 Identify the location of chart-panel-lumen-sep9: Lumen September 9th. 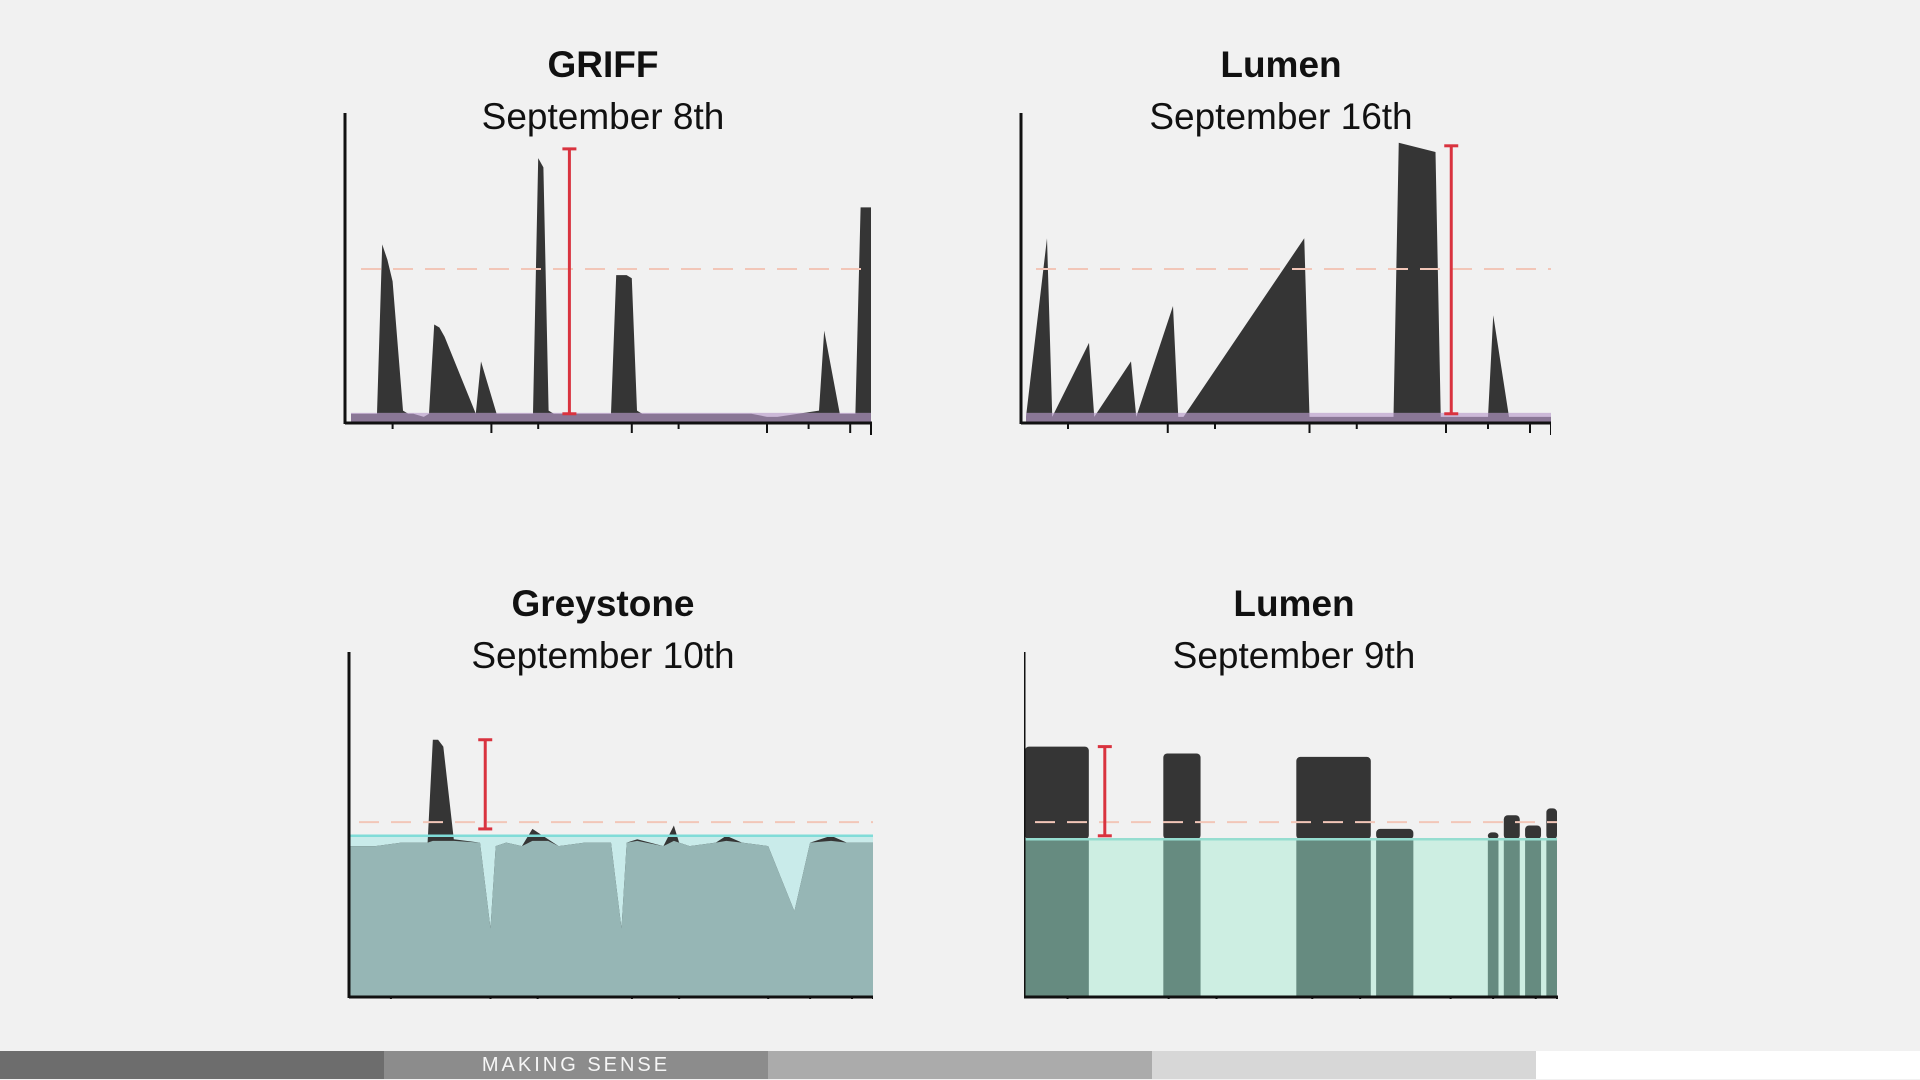
(1294, 779).